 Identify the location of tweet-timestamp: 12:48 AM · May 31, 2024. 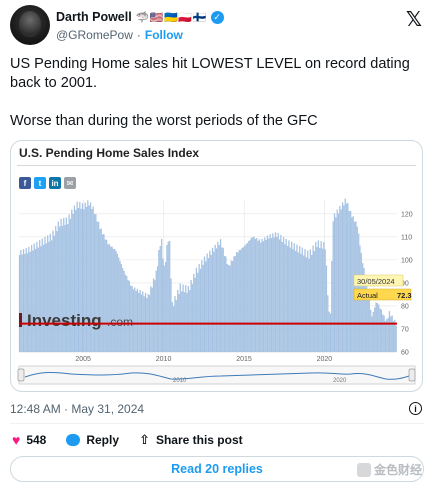
(77, 409).